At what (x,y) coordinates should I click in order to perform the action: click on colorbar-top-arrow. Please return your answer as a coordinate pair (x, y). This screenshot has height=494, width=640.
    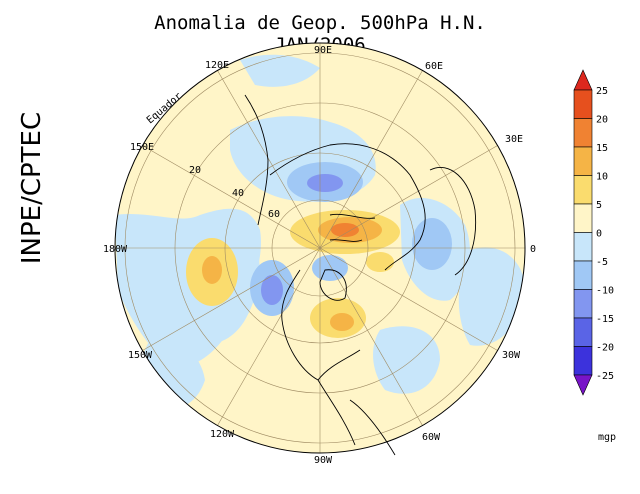
    Looking at the image, I should click on (583, 80).